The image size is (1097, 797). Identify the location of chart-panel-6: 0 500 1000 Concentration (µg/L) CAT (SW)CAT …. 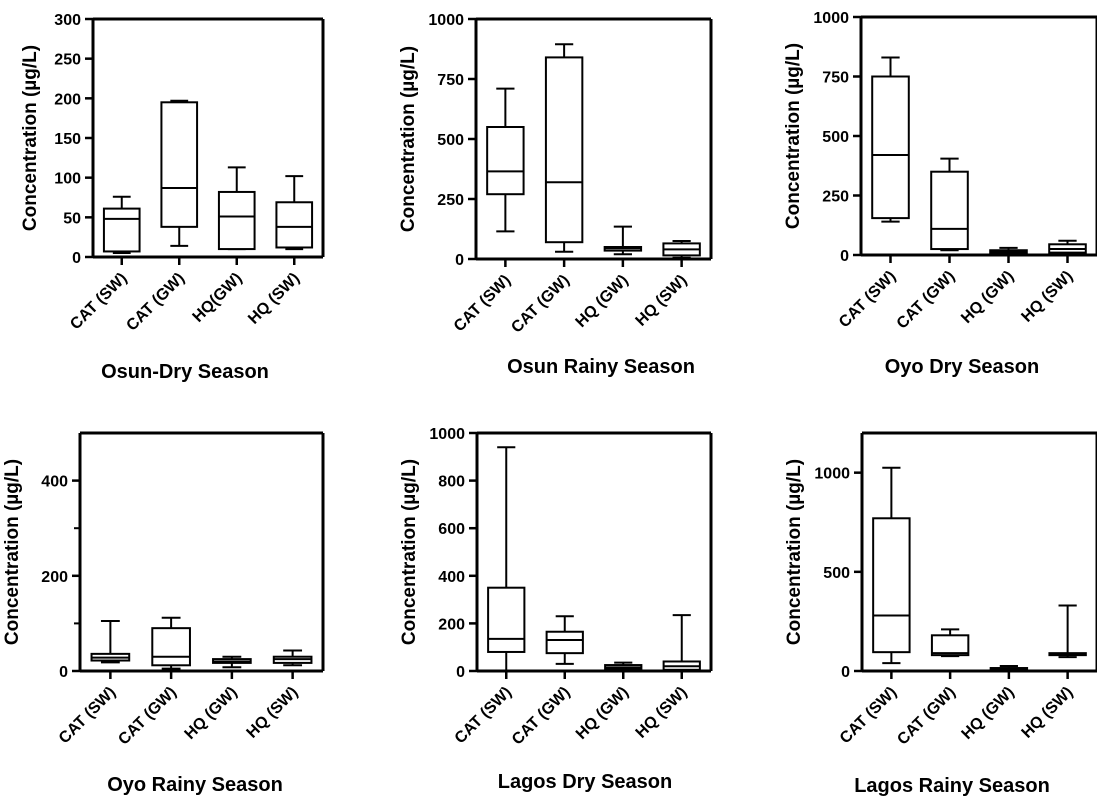
(940, 614).